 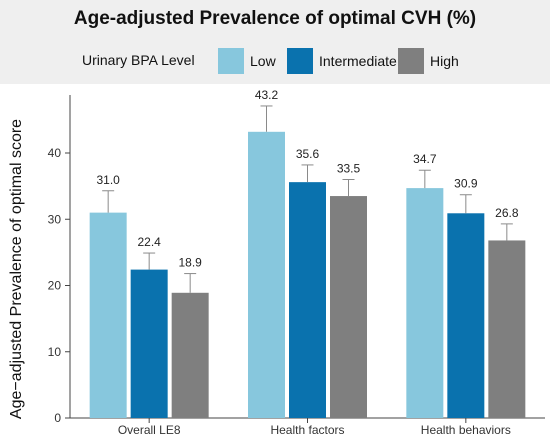 What do you see at coordinates (411, 61) in the screenshot?
I see `legend-swatch-high` at bounding box center [411, 61].